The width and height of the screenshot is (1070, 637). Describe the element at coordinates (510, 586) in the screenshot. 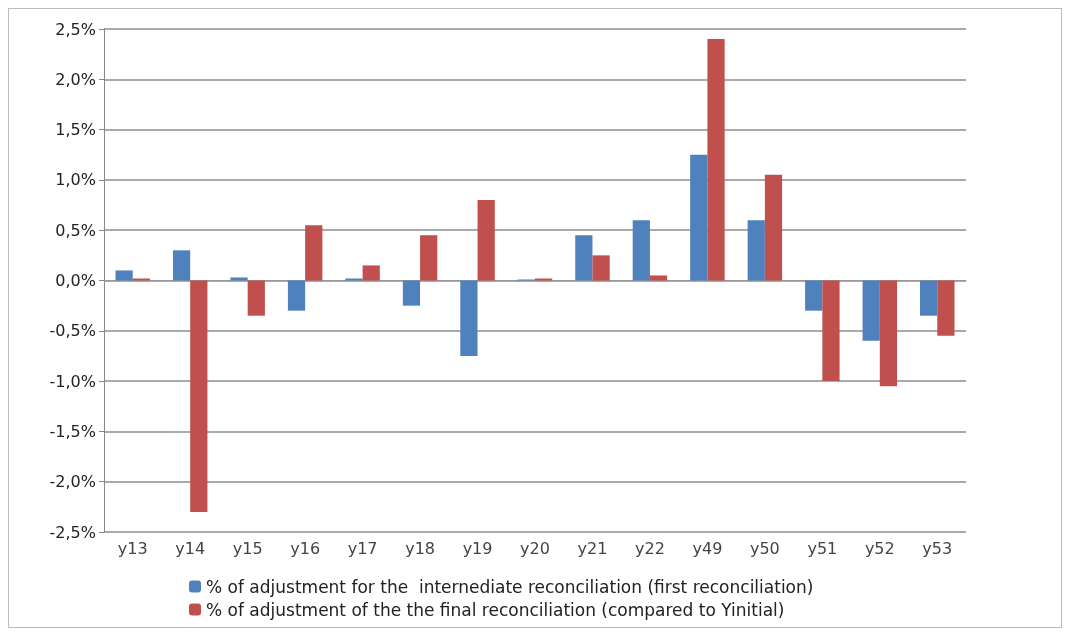

I see `legend-label: % of adjustment for the internediate reconciliation (first reconciliation)` at that location.